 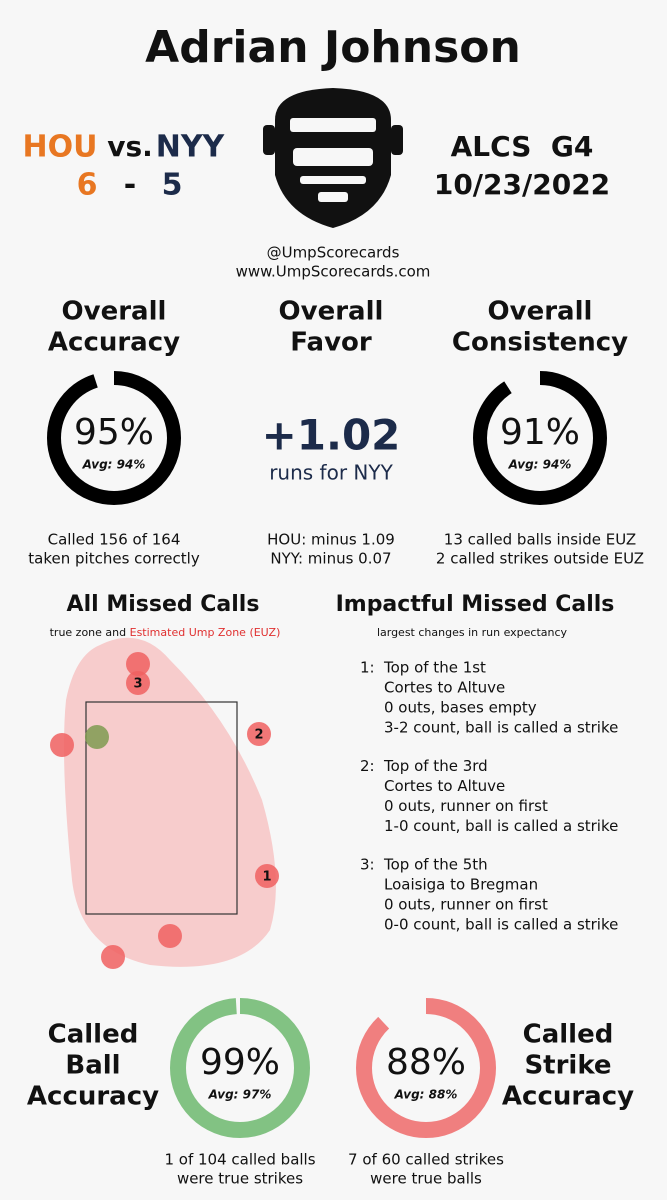 I want to click on gauge-title: Ball, so click(x=92, y=1066).